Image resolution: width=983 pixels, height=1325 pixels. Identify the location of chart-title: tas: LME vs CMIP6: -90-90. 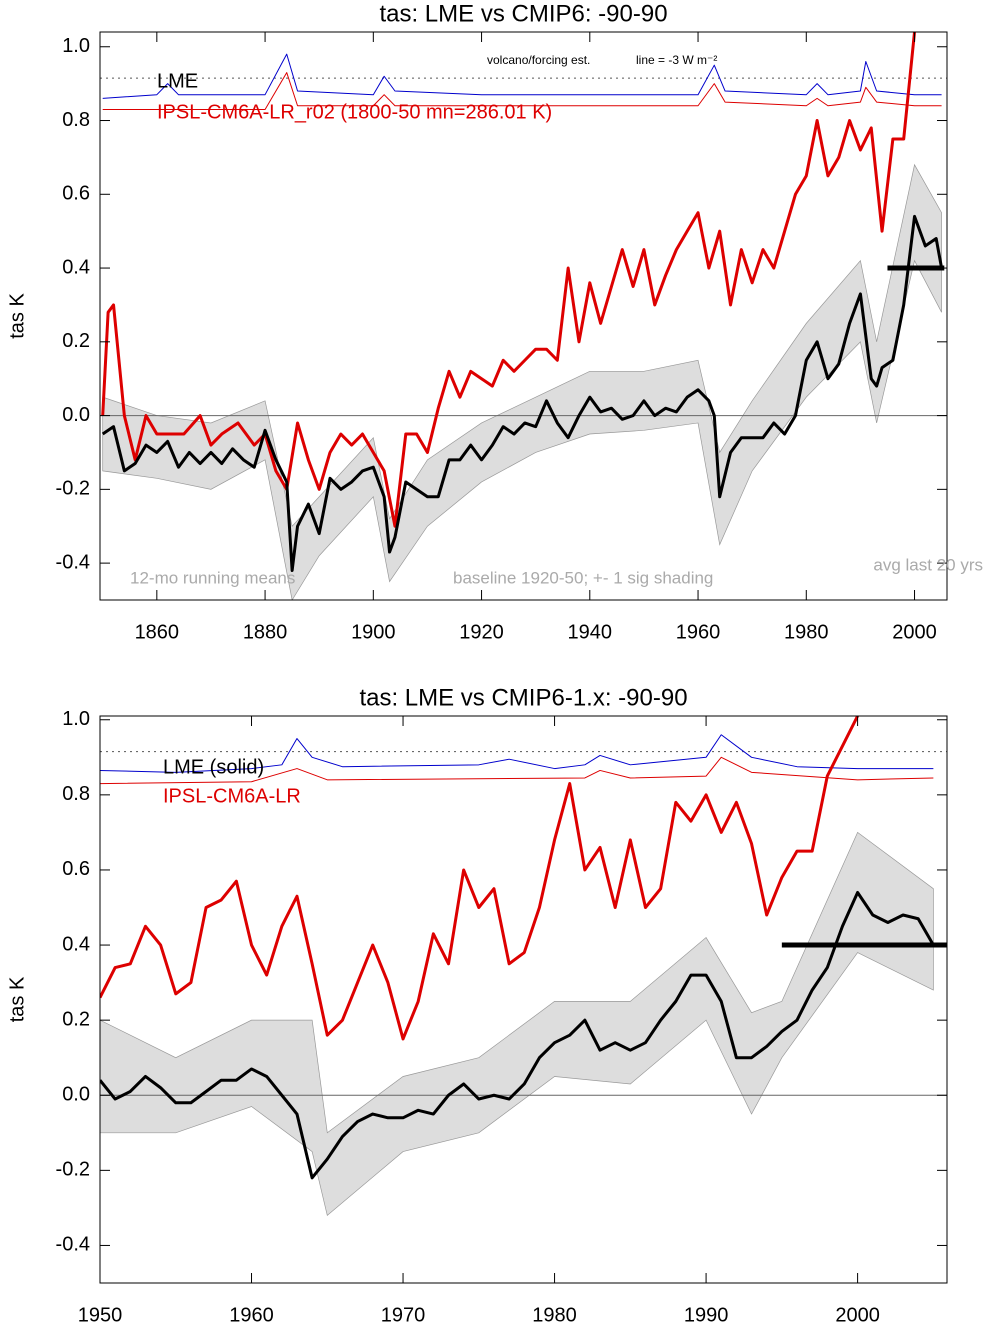
(523, 13).